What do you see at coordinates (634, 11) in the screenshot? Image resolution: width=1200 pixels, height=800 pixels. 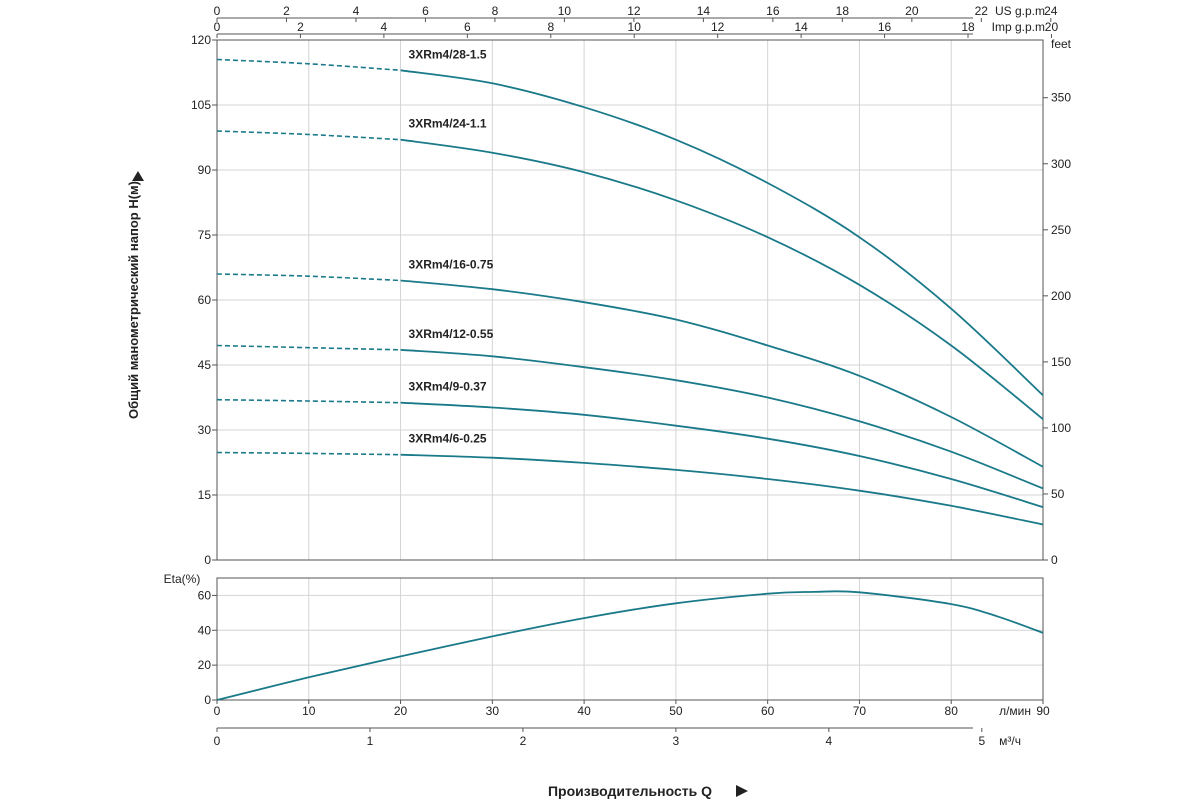 I see `us-gpm-tick-label: 12` at bounding box center [634, 11].